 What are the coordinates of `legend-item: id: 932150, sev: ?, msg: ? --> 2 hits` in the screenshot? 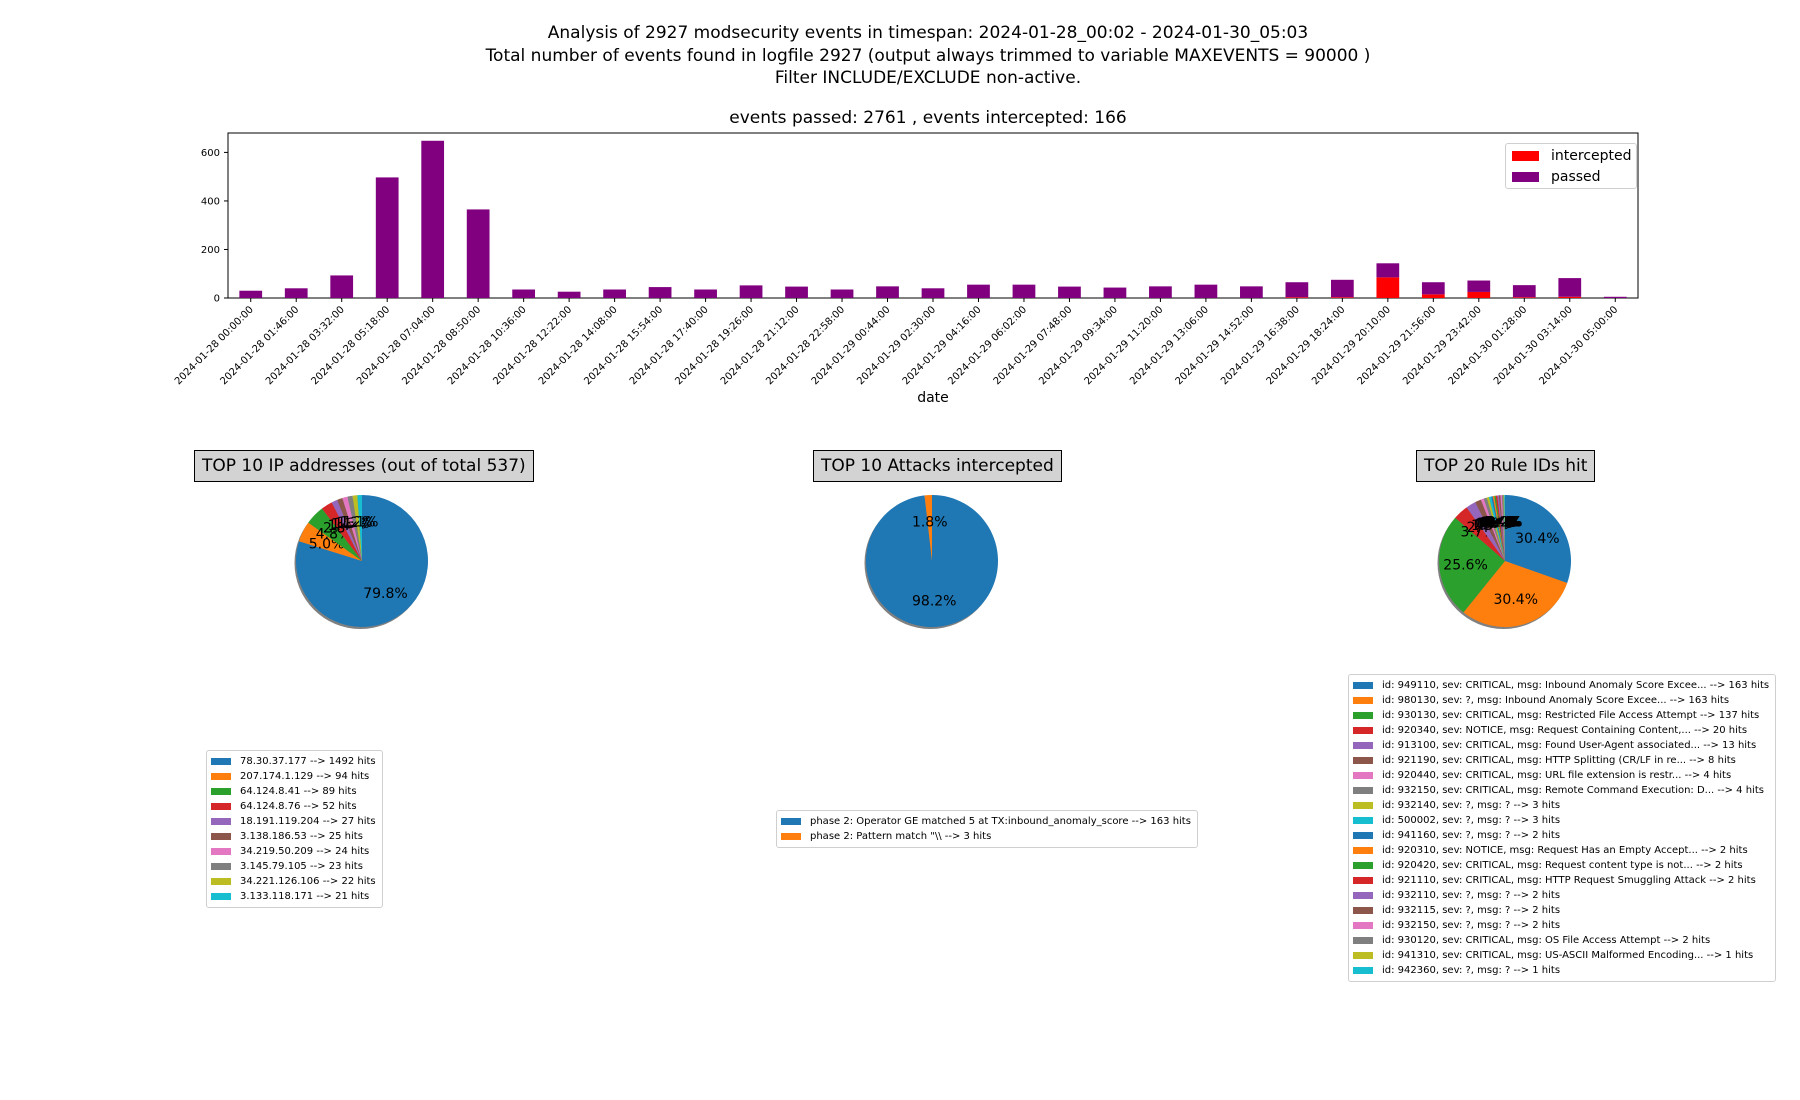 It's located at (1561, 925).